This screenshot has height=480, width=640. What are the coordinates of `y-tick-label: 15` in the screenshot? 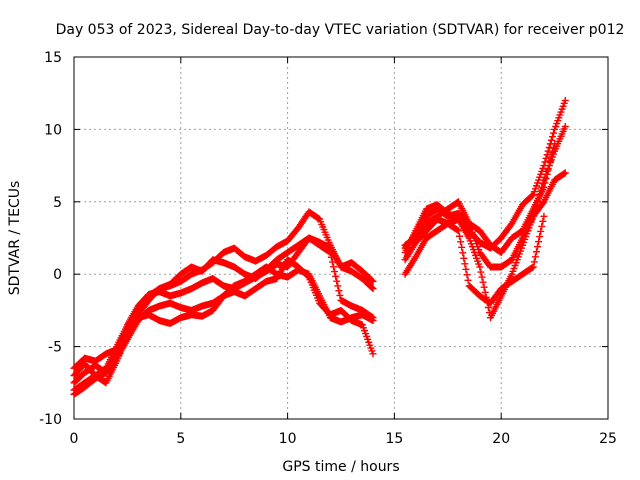 It's located at (53, 58).